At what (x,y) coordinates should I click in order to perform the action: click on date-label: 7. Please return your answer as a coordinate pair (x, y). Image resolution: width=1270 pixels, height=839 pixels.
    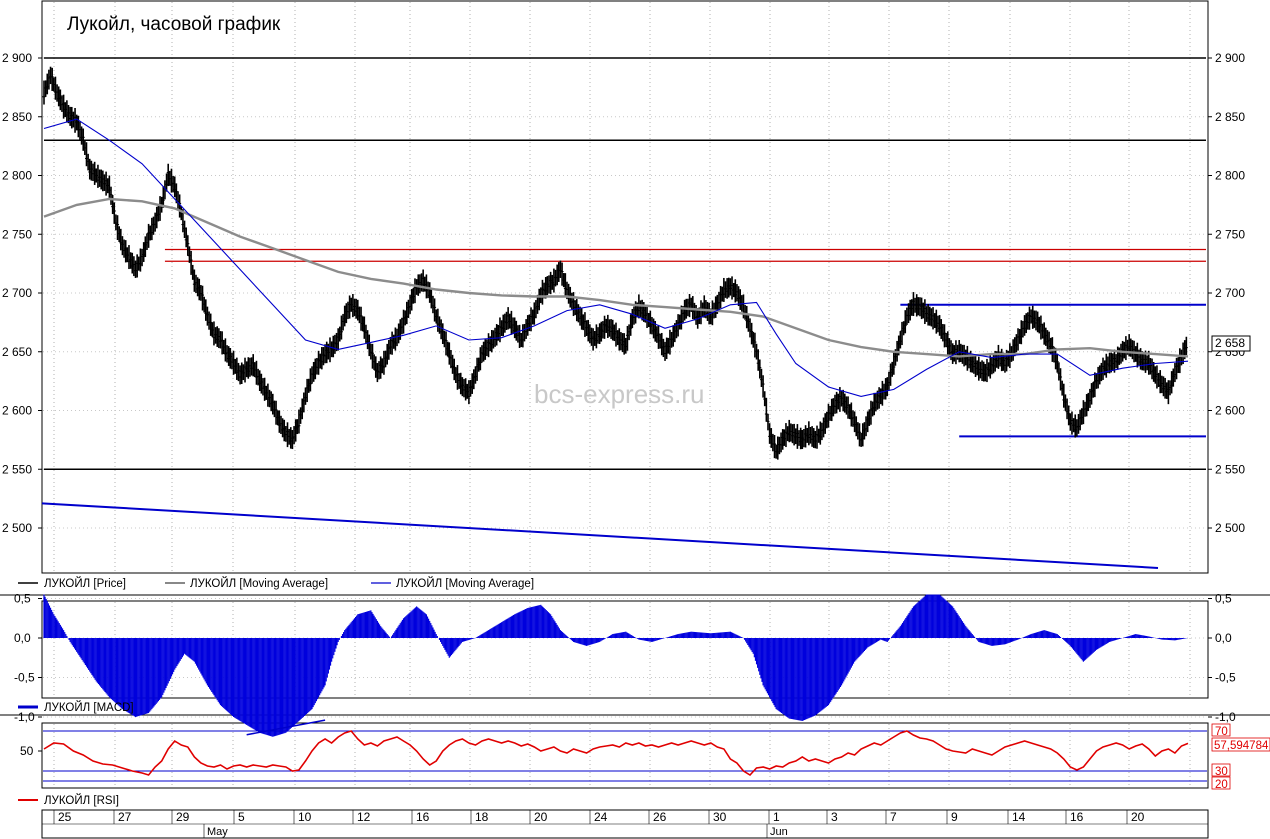
    Looking at the image, I should click on (893, 817).